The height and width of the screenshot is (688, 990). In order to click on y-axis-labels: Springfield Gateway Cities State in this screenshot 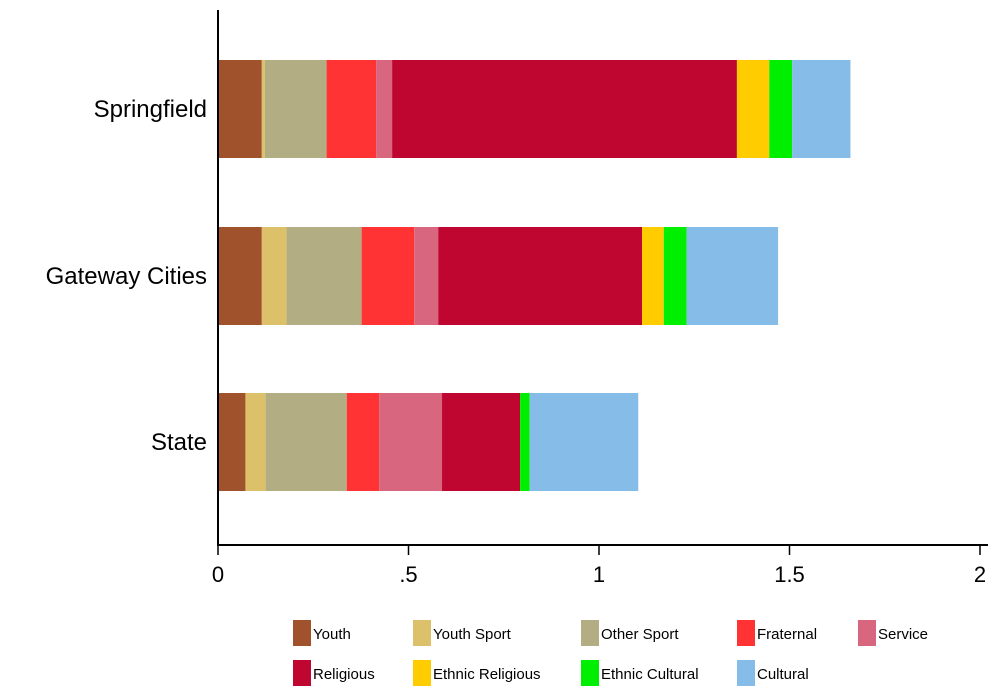, I will do `click(126, 276)`.